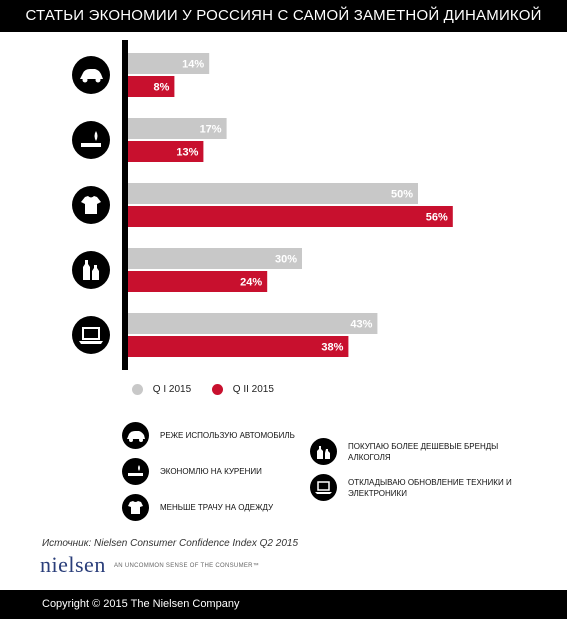 The width and height of the screenshot is (567, 619). What do you see at coordinates (166, 151) in the screenshot?
I see `bar-q2-smoking` at bounding box center [166, 151].